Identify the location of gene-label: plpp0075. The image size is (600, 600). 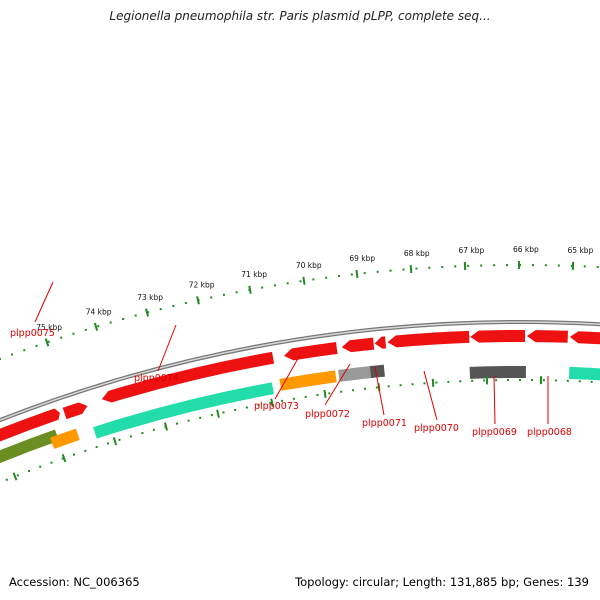
(32, 333).